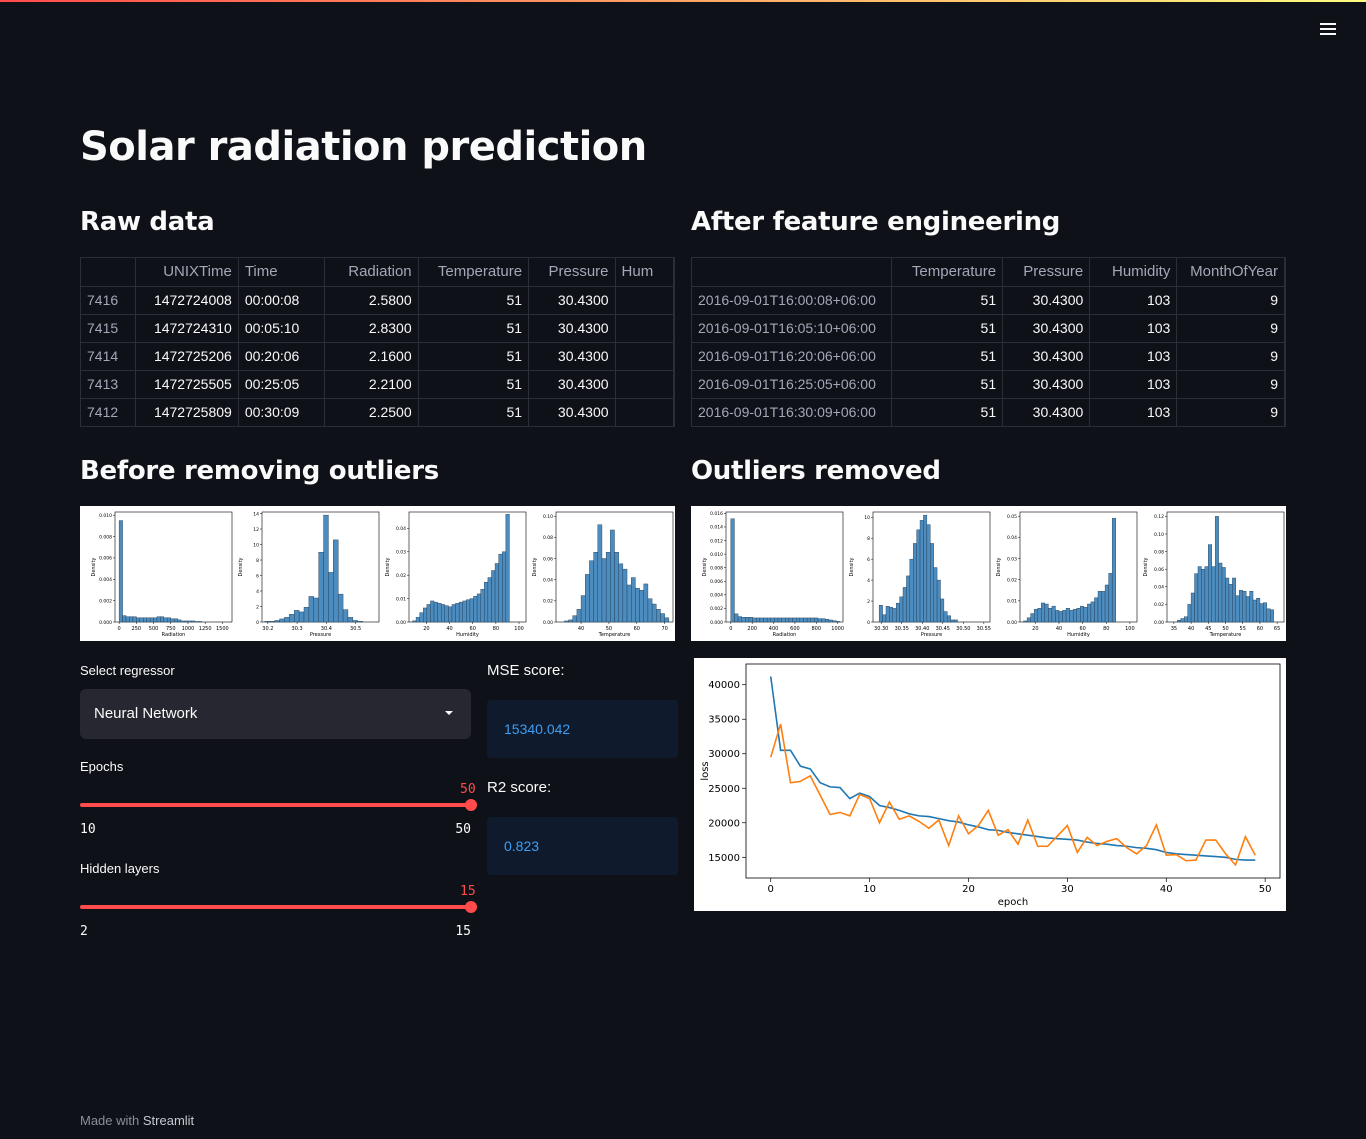  Describe the element at coordinates (371, 356) in the screenshot. I see `table-cell: 2.1600` at that location.